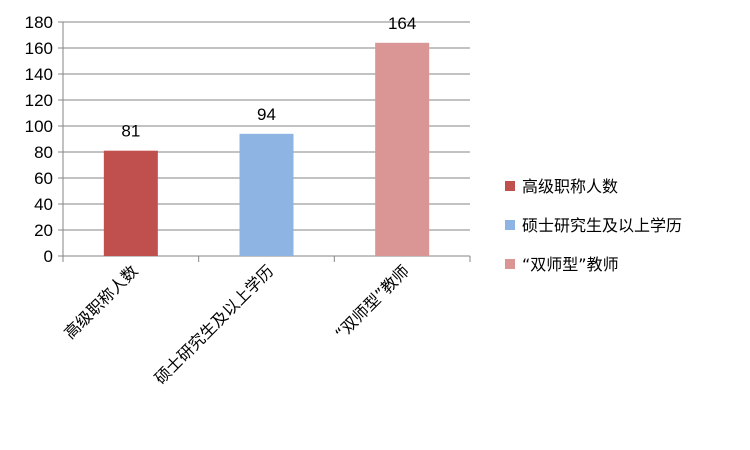 The image size is (750, 450). Describe the element at coordinates (39, 126) in the screenshot. I see `y-tick-label: 100` at that location.